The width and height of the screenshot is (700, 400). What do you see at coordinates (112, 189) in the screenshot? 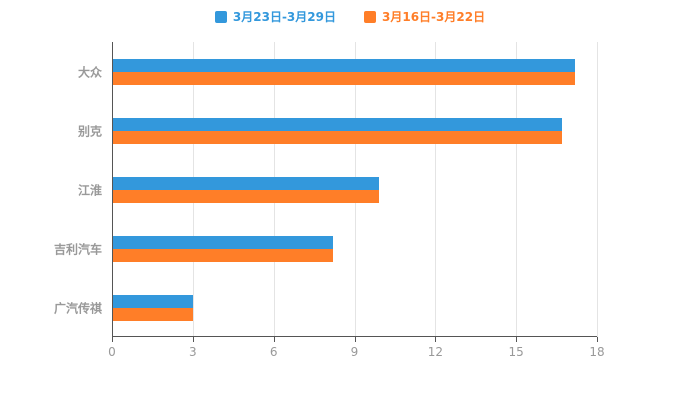
I see `y-axis-line` at bounding box center [112, 189].